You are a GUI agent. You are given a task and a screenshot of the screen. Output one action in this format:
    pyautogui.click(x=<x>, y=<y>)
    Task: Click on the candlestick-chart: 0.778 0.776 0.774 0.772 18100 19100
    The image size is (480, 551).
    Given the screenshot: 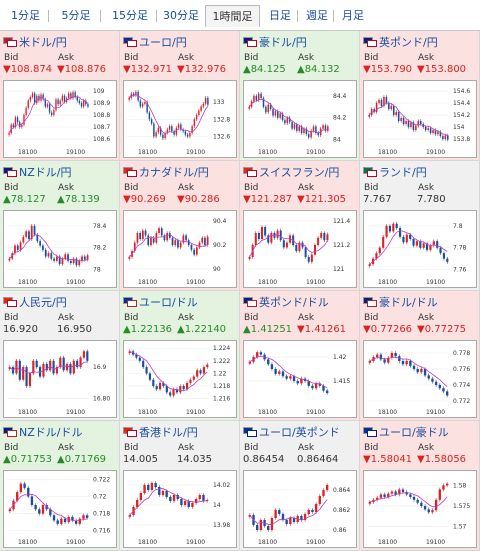 What is the action you would take?
    pyautogui.click(x=420, y=379)
    